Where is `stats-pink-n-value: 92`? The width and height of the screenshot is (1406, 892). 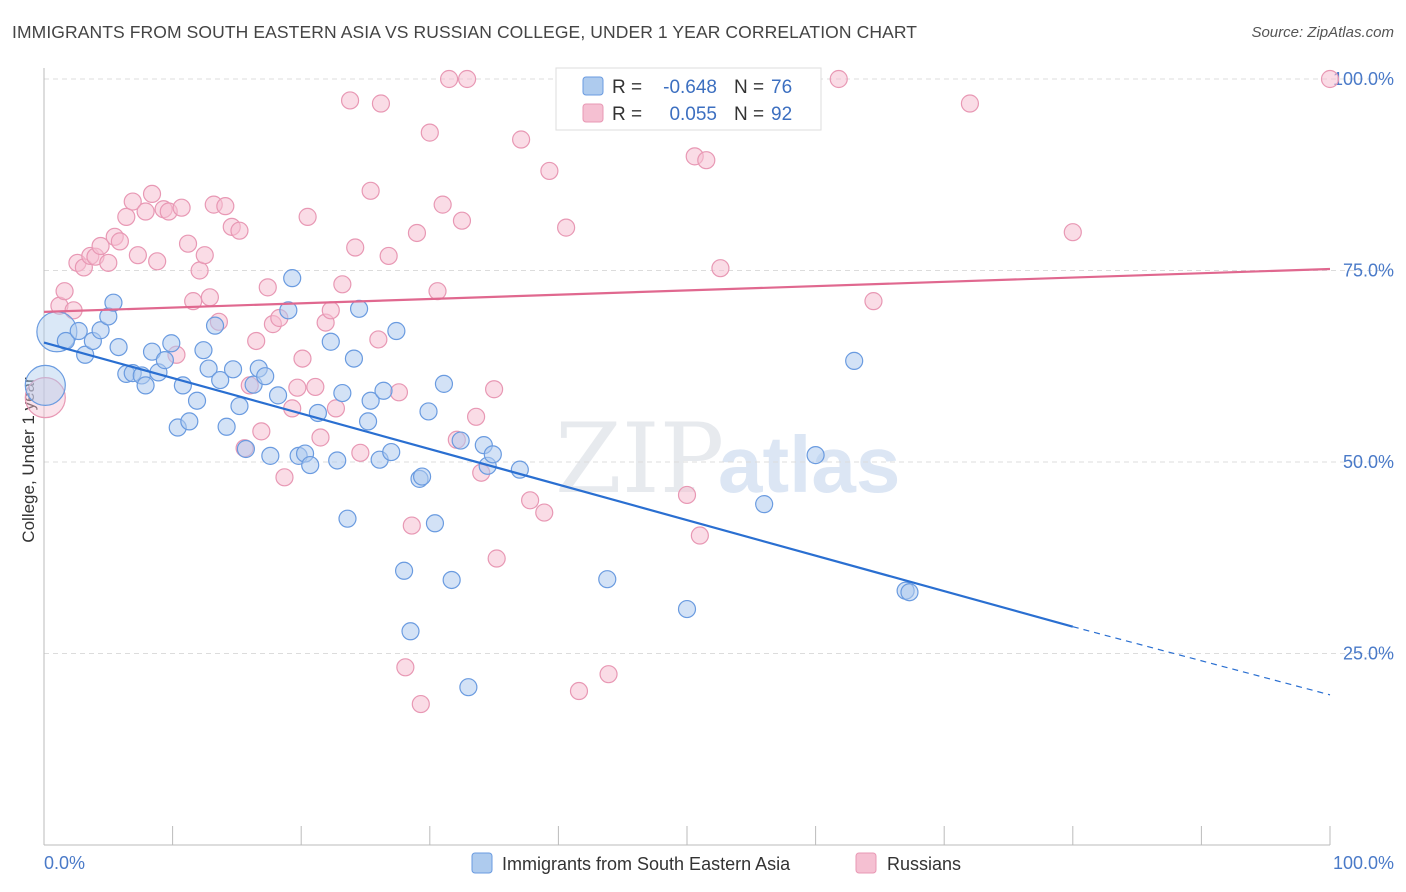 stats-pink-n-value: 92 is located at coordinates (781, 114).